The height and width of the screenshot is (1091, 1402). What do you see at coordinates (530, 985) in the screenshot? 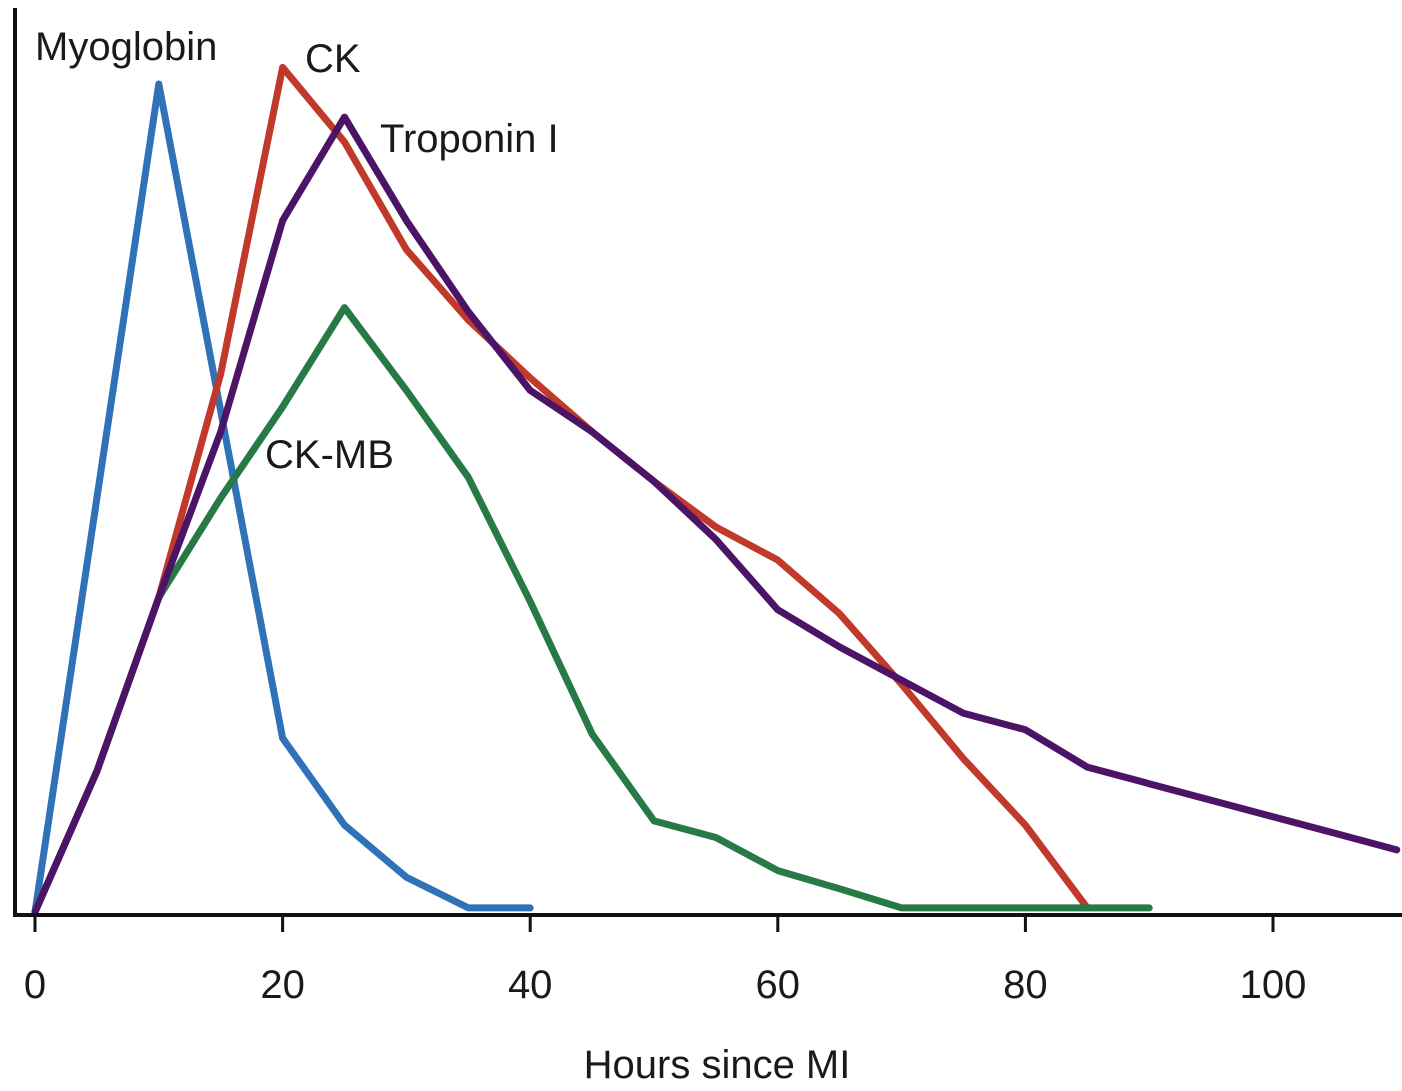
I see `x-tick-label: 40` at bounding box center [530, 985].